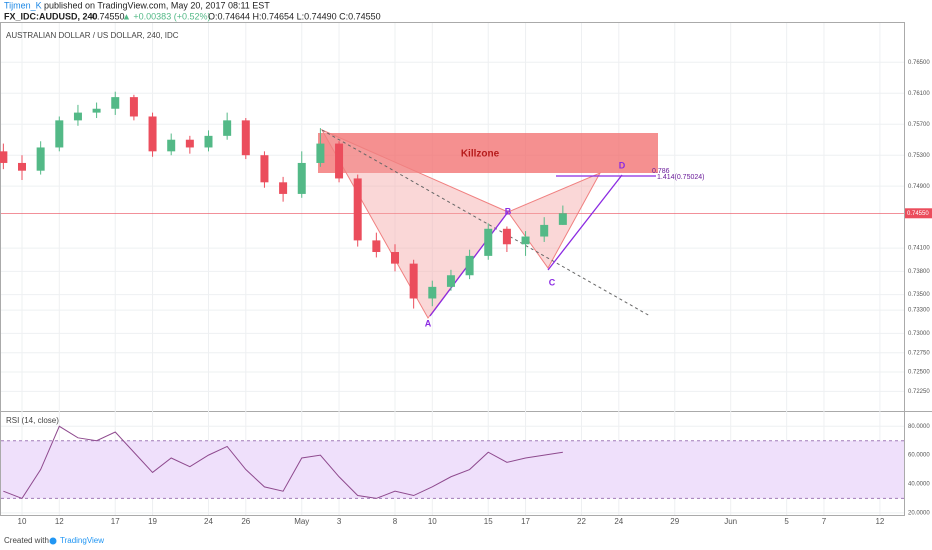 This screenshot has width=932, height=550. What do you see at coordinates (428, 323) in the screenshot?
I see `point-label: A` at bounding box center [428, 323].